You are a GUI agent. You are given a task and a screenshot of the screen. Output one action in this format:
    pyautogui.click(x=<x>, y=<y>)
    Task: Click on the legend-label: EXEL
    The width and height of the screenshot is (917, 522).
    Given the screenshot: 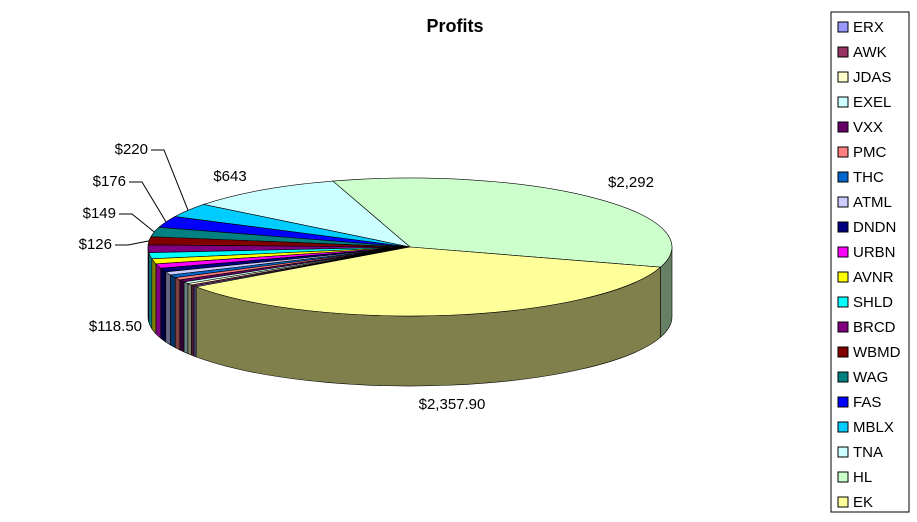 What is the action you would take?
    pyautogui.click(x=872, y=102)
    